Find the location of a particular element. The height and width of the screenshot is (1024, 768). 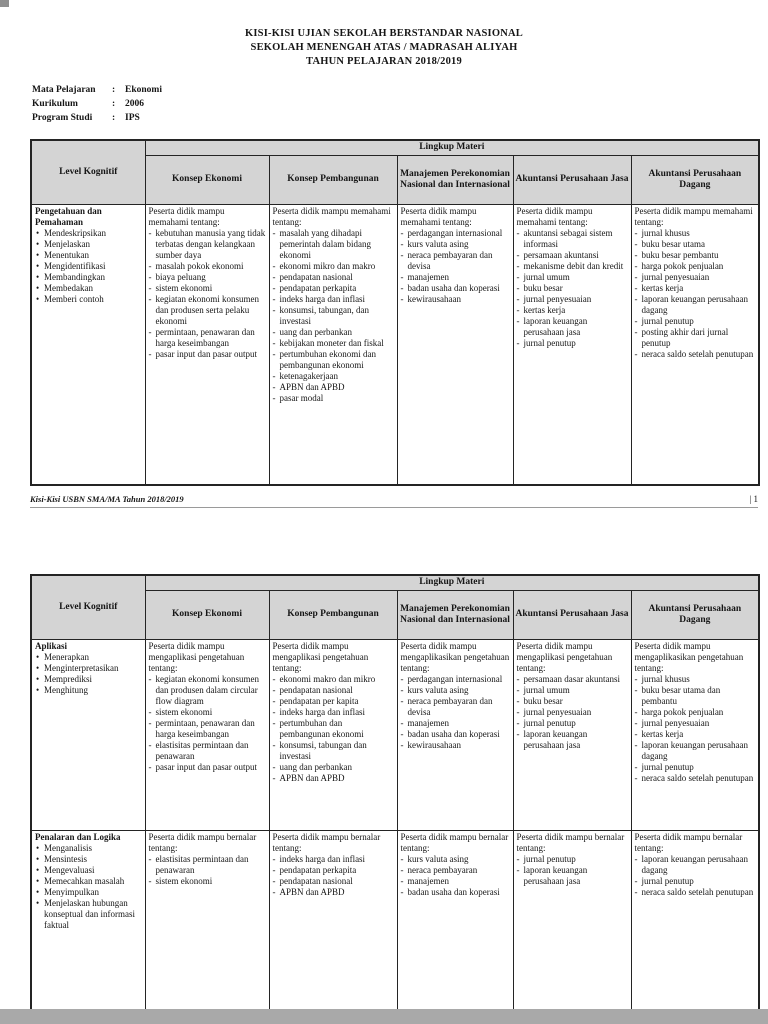

cell-intro: Peserta didik mampu memahami tentang: is located at coordinates (554, 216).